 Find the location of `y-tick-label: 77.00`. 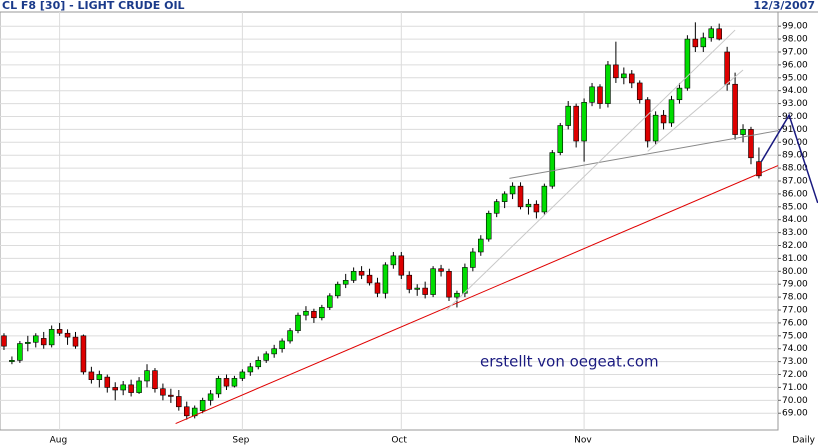

y-tick-label: 77.00 is located at coordinates (795, 311).